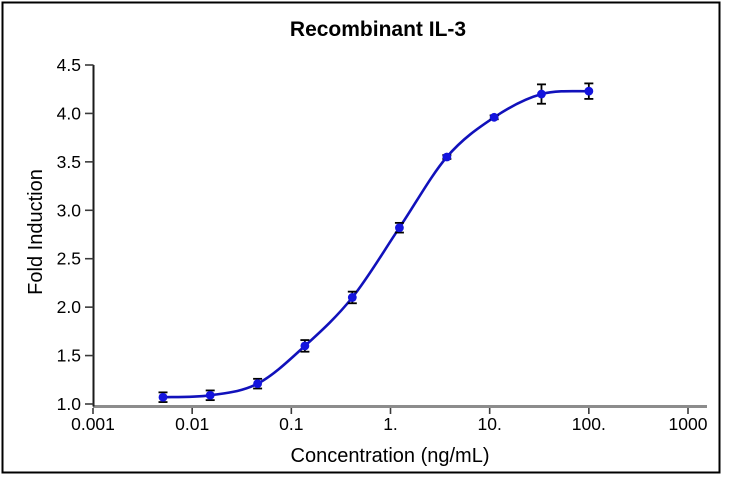 This screenshot has height=478, width=730. I want to click on x-tick-label: 1., so click(390, 424).